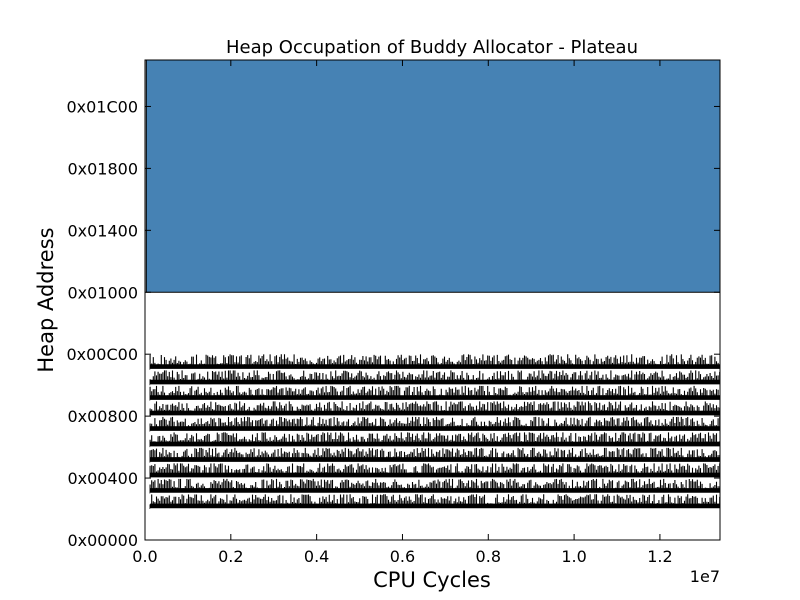  I want to click on y-tick-label-6: 0x01800, so click(102, 168).